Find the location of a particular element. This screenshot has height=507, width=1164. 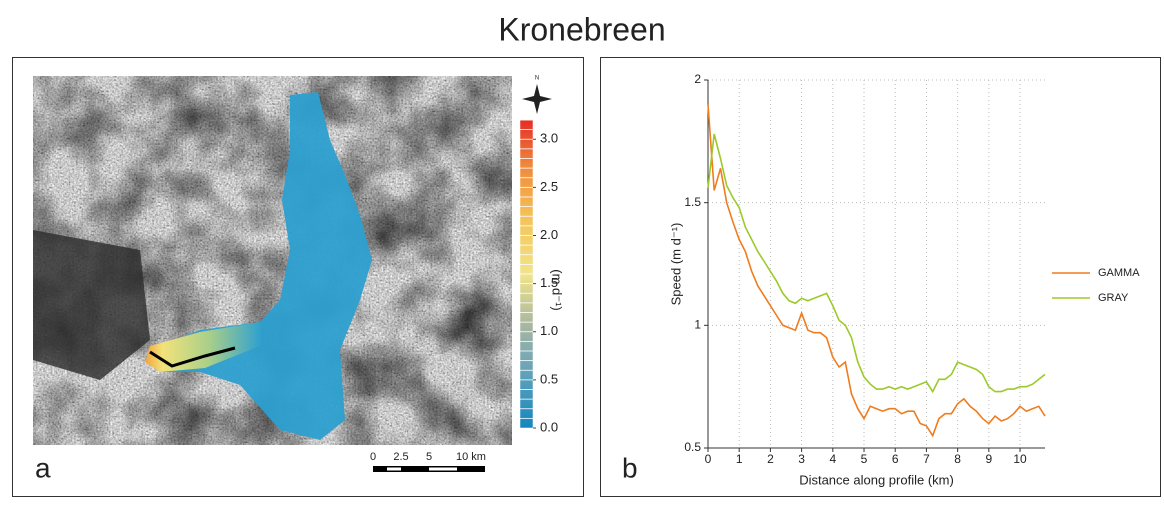

profile-line is located at coordinates (192, 357).